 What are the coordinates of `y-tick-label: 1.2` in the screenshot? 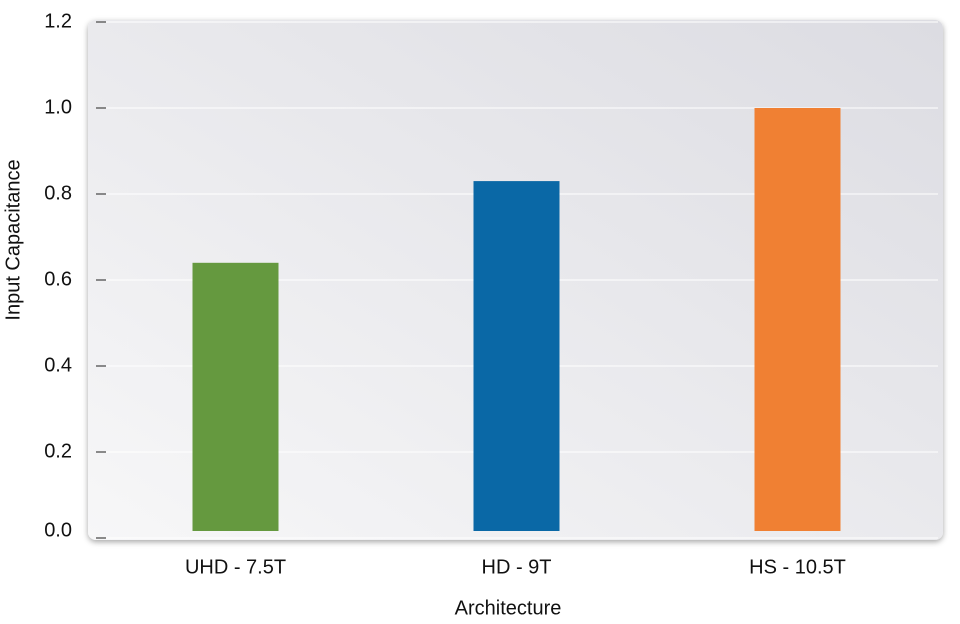 It's located at (58, 21).